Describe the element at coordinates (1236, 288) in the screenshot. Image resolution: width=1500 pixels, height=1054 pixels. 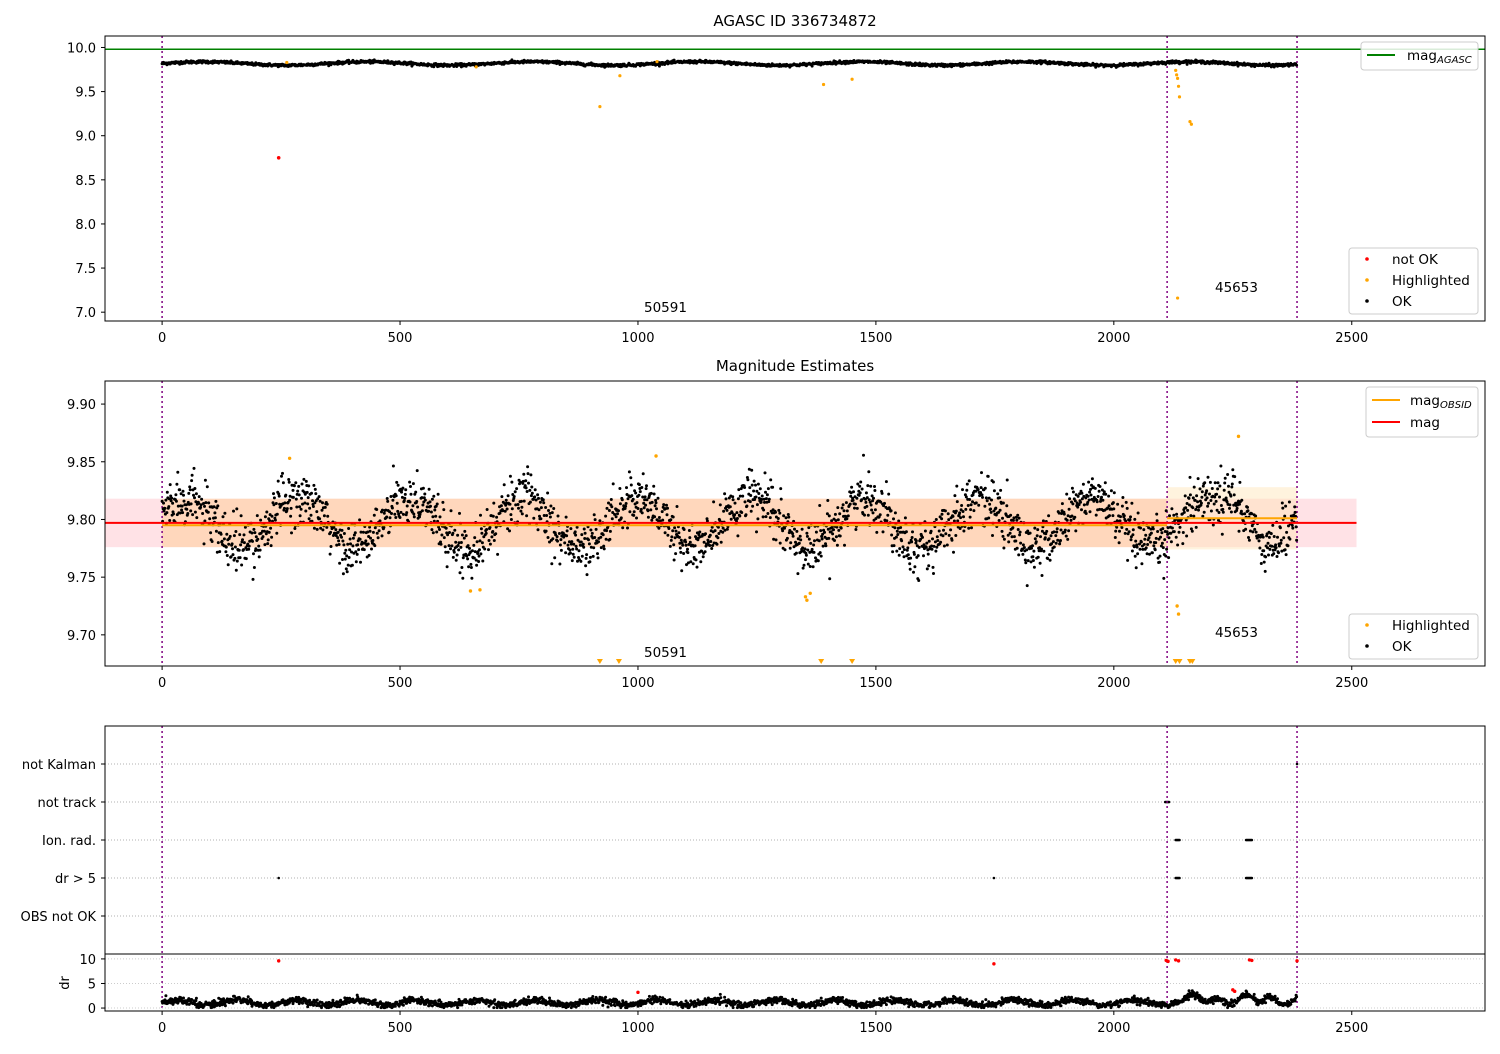
I see `top-obsid-b-label: 45653` at that location.